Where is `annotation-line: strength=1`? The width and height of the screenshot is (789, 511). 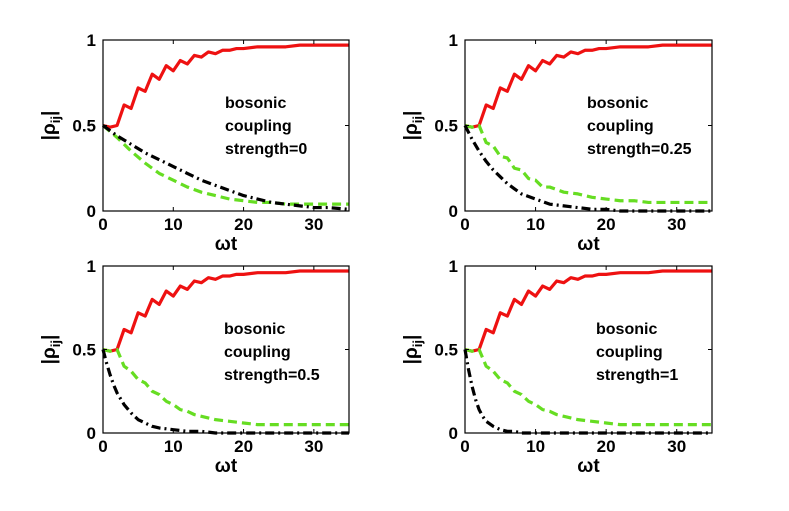
annotation-line: strength=1 is located at coordinates (637, 375).